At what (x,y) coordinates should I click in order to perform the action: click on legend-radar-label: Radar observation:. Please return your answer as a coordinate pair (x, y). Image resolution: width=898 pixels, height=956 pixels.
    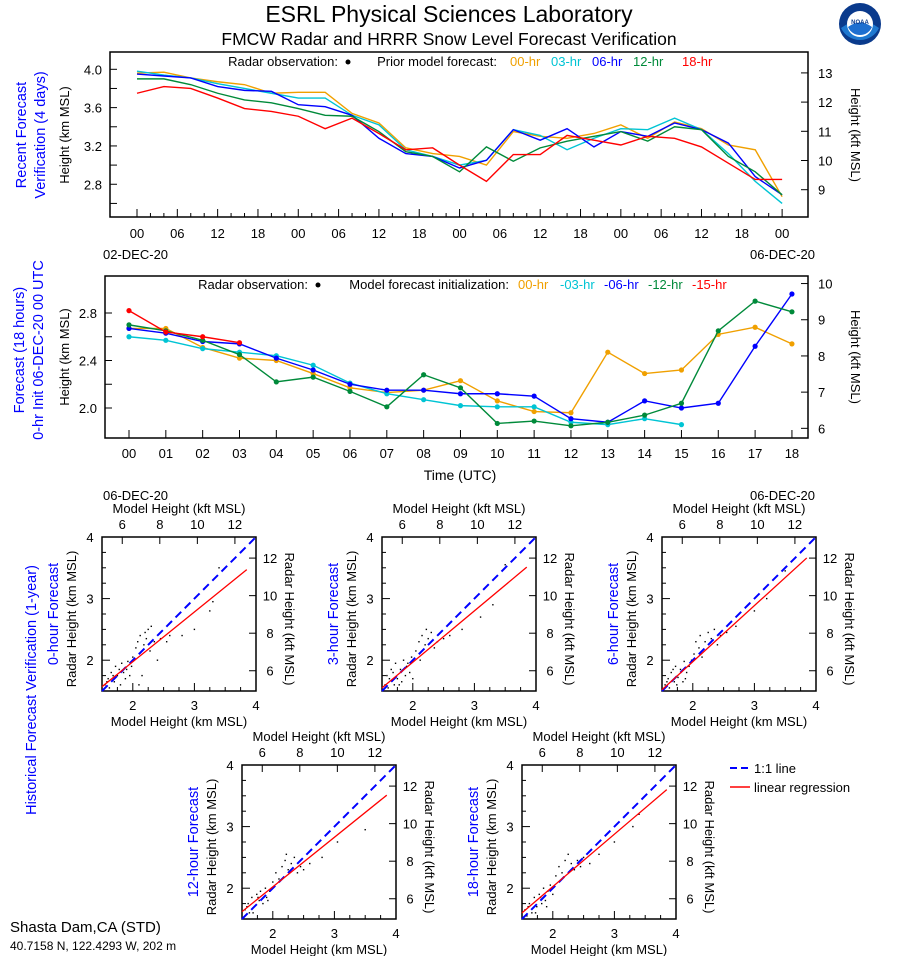
    Looking at the image, I should click on (283, 61).